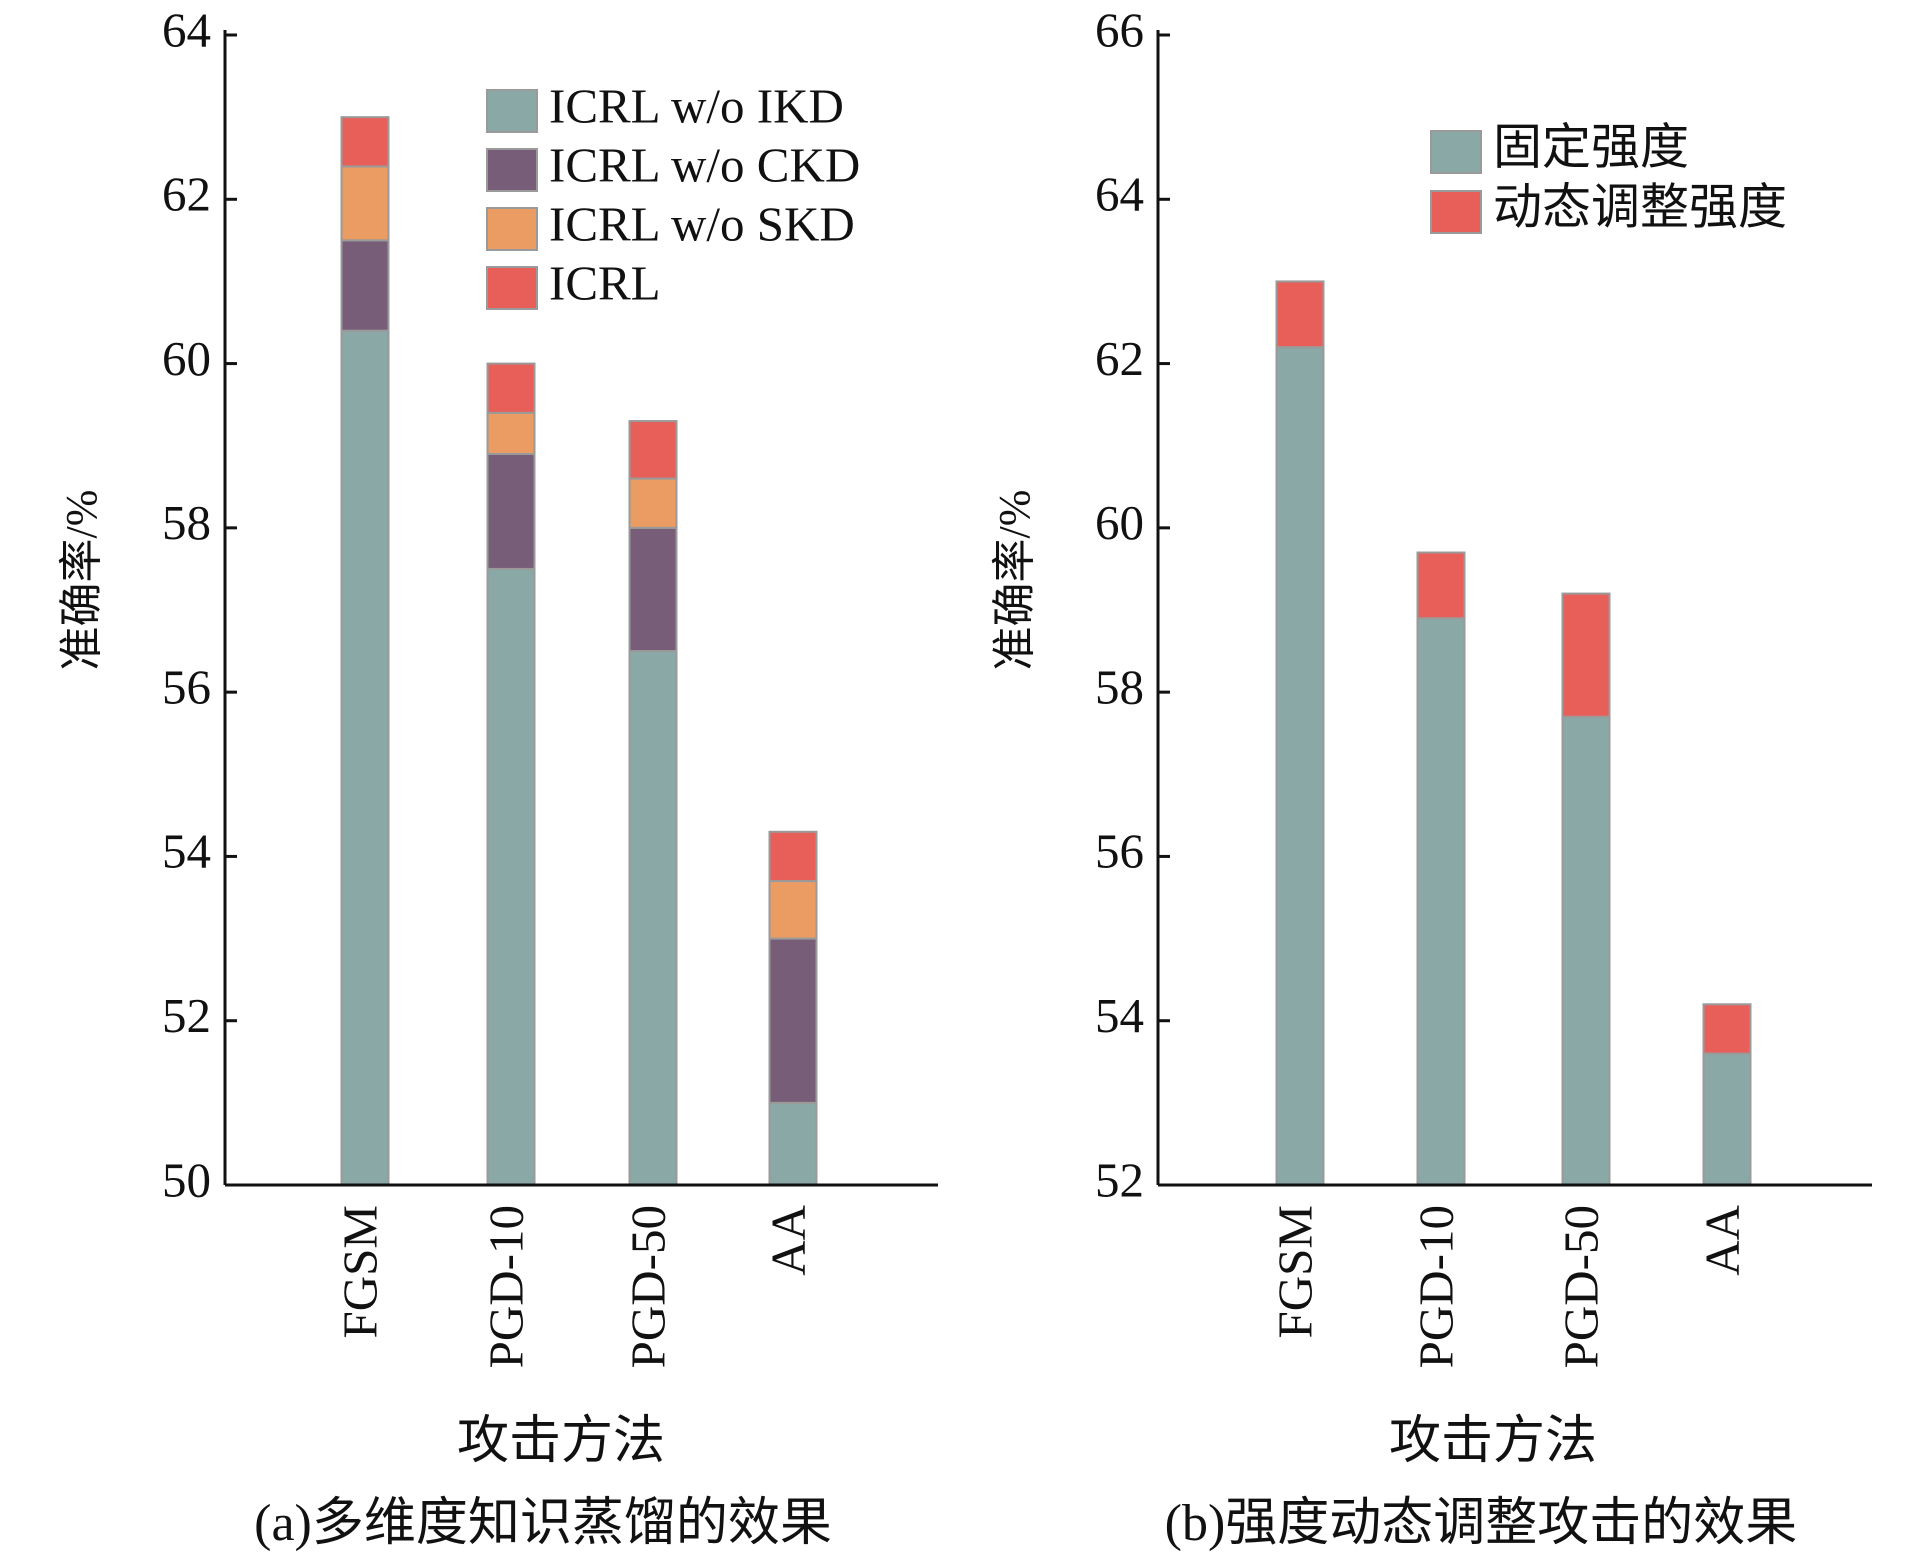 The image size is (1913, 1559). I want to click on legend-label: ICRL, so click(605, 282).